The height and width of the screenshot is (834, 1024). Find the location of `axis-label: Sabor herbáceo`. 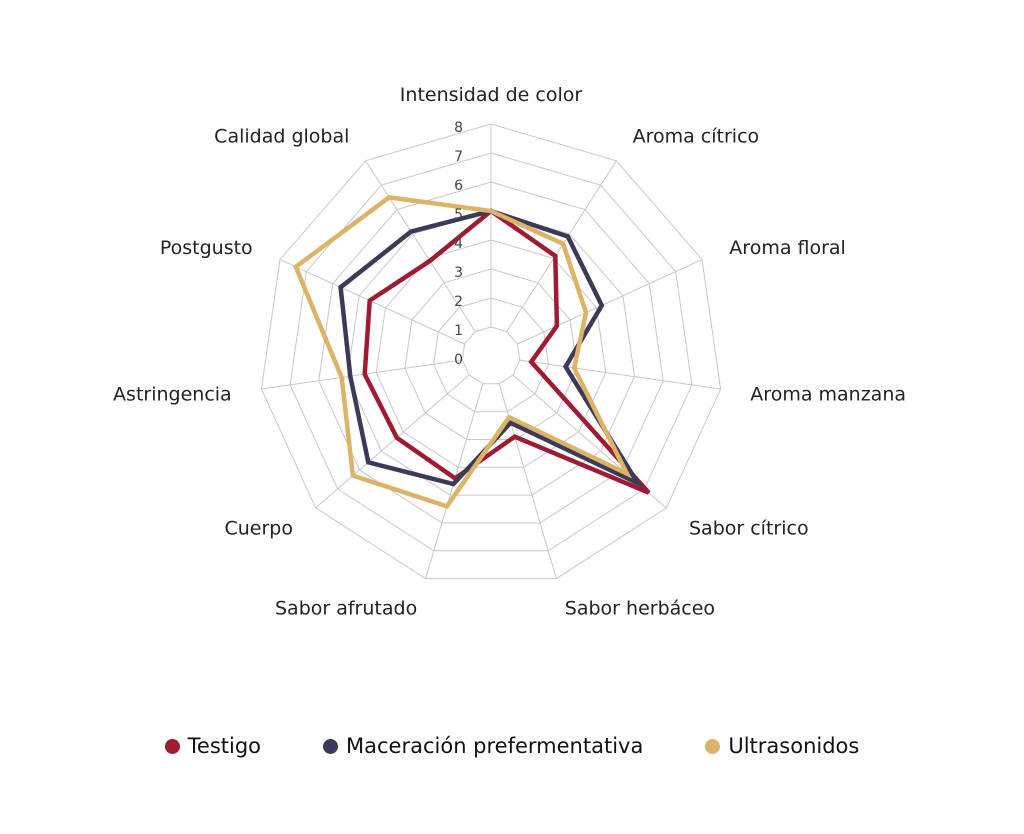

axis-label: Sabor herbáceo is located at coordinates (640, 608).